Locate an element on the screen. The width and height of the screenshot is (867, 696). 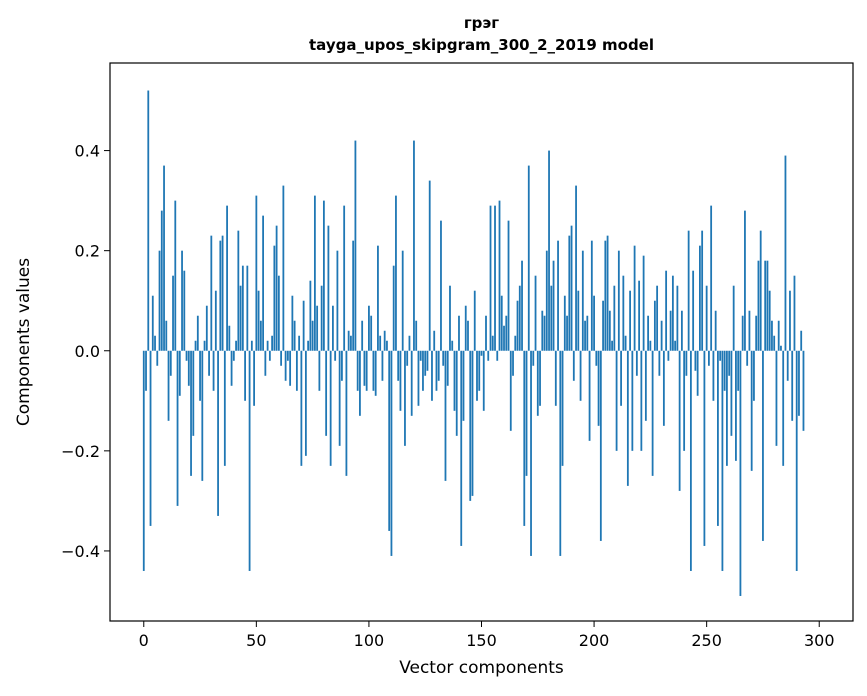
x-tick-label: 300 is located at coordinates (819, 640).